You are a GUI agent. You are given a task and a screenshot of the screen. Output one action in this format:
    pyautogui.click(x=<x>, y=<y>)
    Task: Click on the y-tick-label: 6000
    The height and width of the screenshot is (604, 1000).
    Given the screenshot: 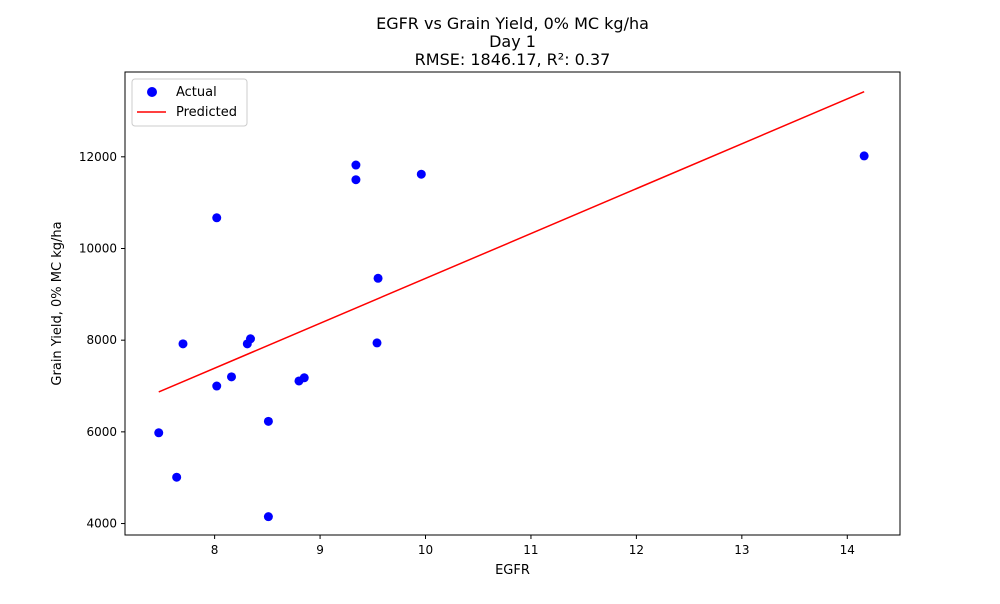 What is the action you would take?
    pyautogui.click(x=101, y=432)
    